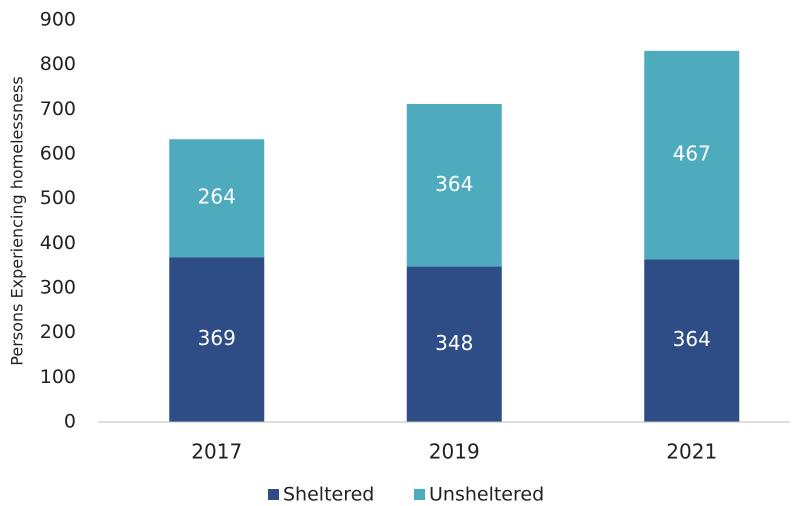 Image resolution: width=799 pixels, height=506 pixels. Describe the element at coordinates (58, 20) in the screenshot. I see `y-tick-label: 900` at that location.